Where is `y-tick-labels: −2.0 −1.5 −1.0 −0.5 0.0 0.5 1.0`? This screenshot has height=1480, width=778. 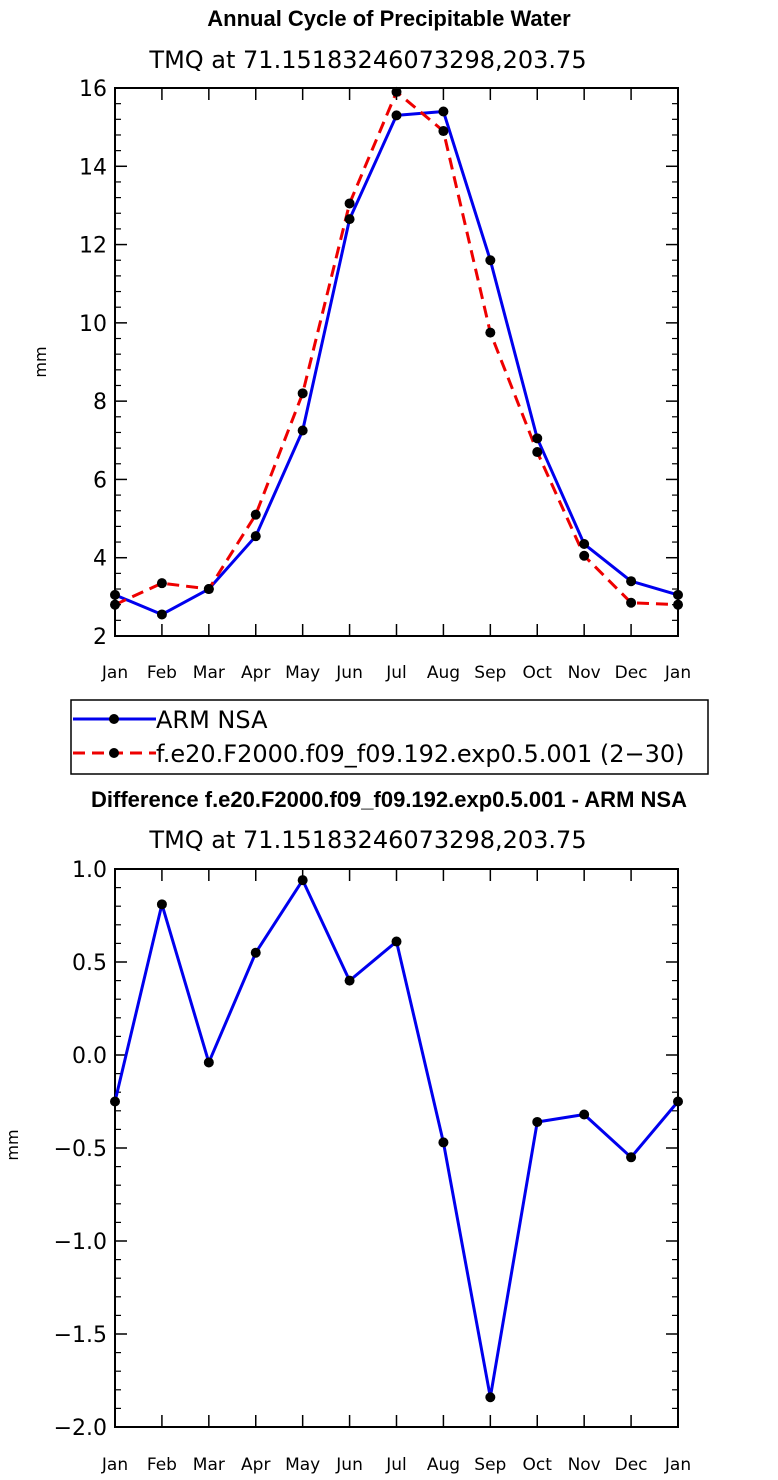
y-tick-labels: −2.0 −1.5 −1.0 −0.5 0.0 0.5 1.0 is located at coordinates (80, 1149).